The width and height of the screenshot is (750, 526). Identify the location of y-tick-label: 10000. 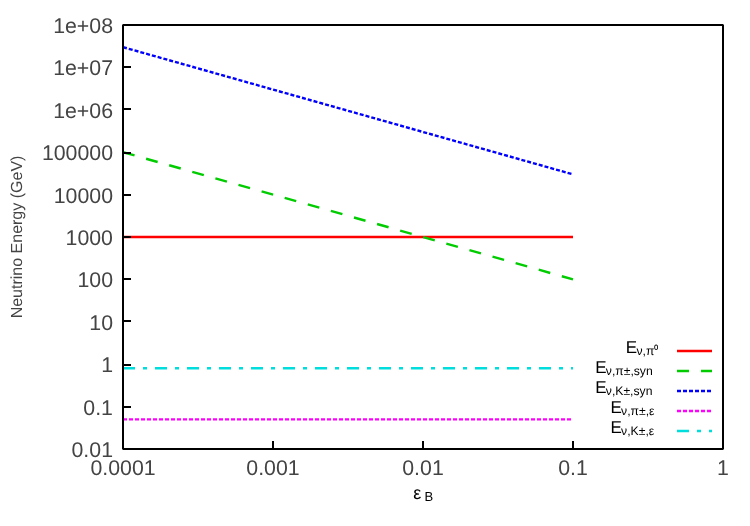
(83, 196).